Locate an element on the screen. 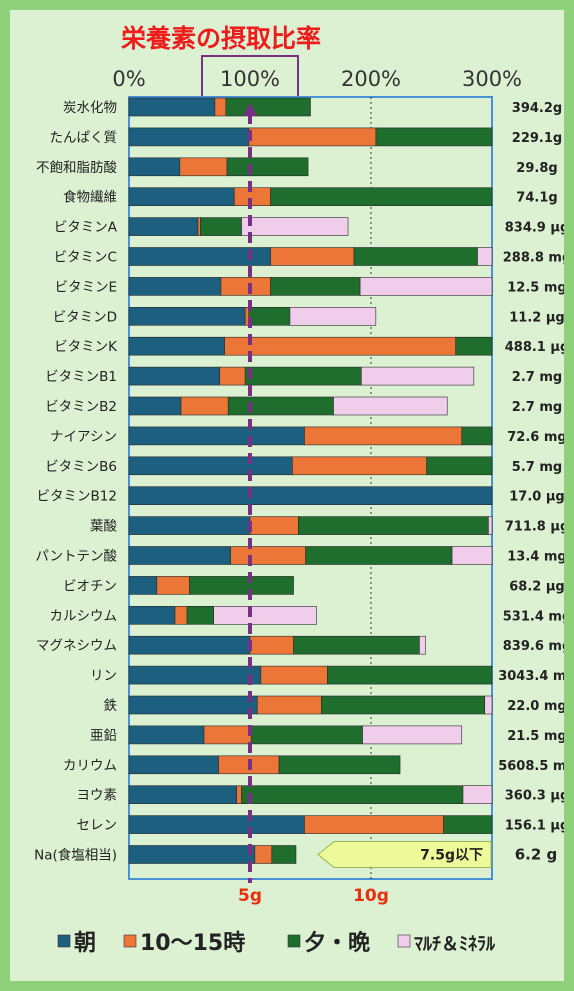  row-label: セレン is located at coordinates (97, 826).